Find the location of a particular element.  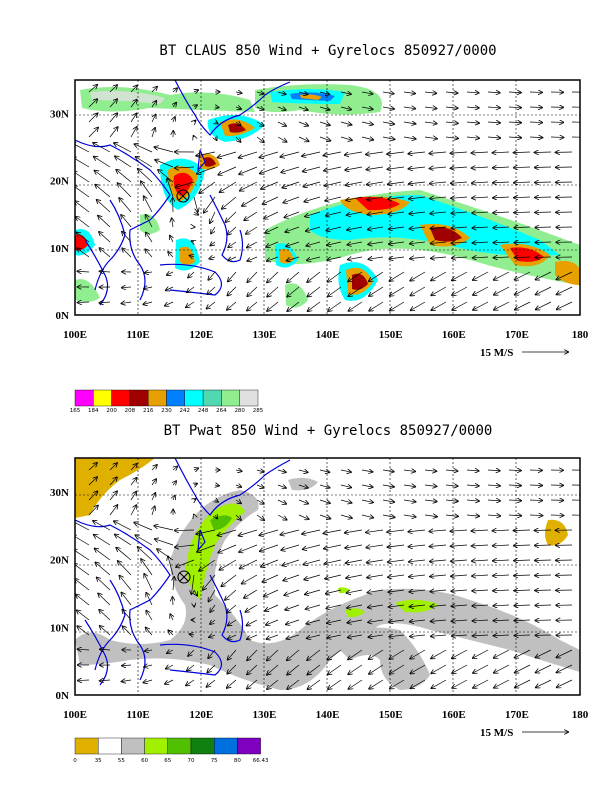

colorbar-label: 264 is located at coordinates (221, 411).